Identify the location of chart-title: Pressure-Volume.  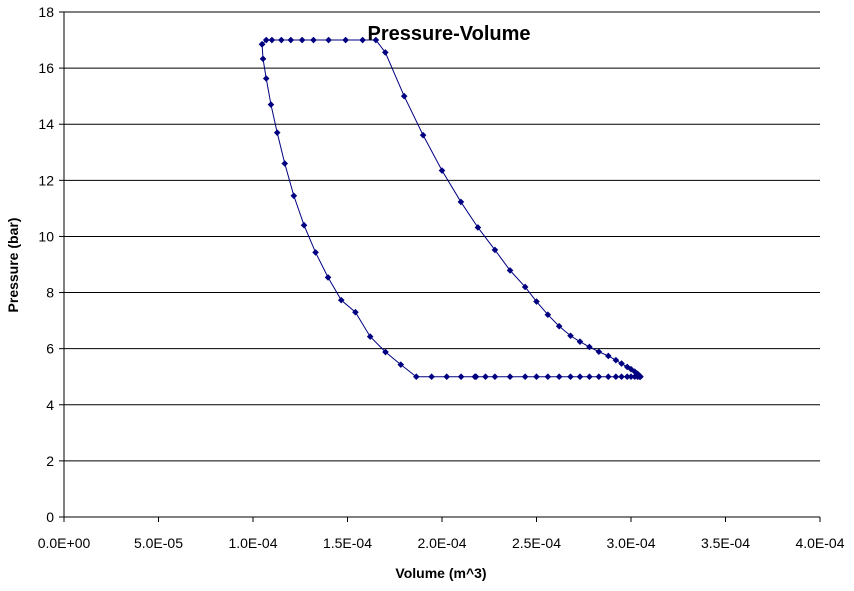
(448, 34).